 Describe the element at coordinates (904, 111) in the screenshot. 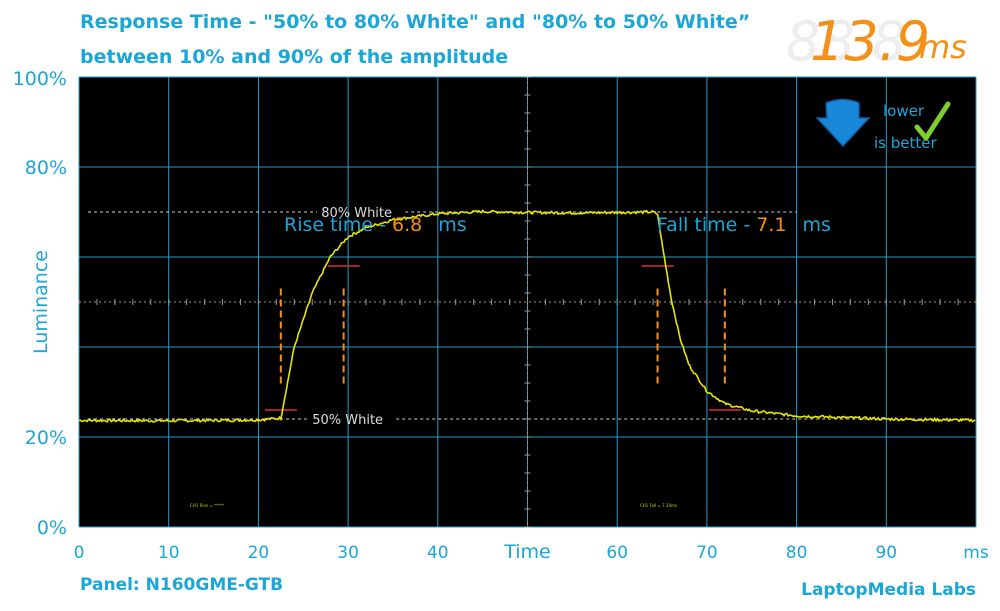

I see `badge-line1: lower` at that location.